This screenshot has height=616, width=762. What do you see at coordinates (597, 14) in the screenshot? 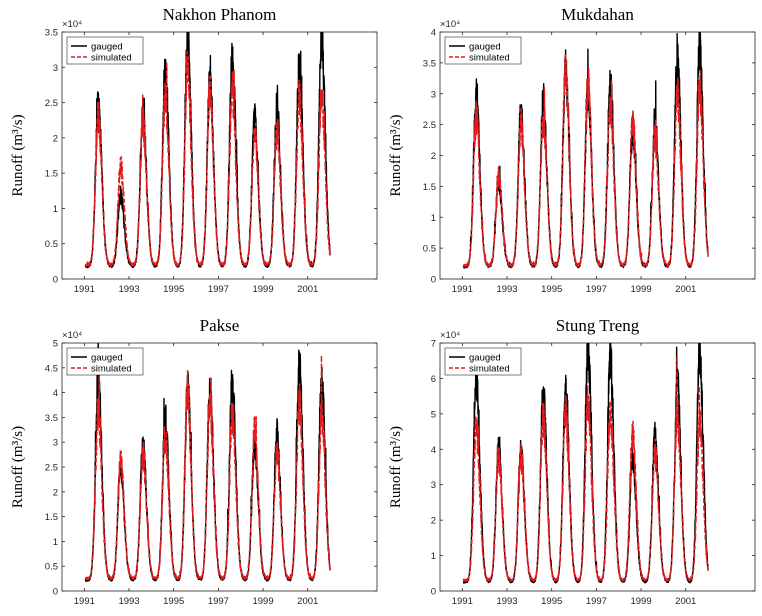
I see `chart-title: Mukdahan` at bounding box center [597, 14].